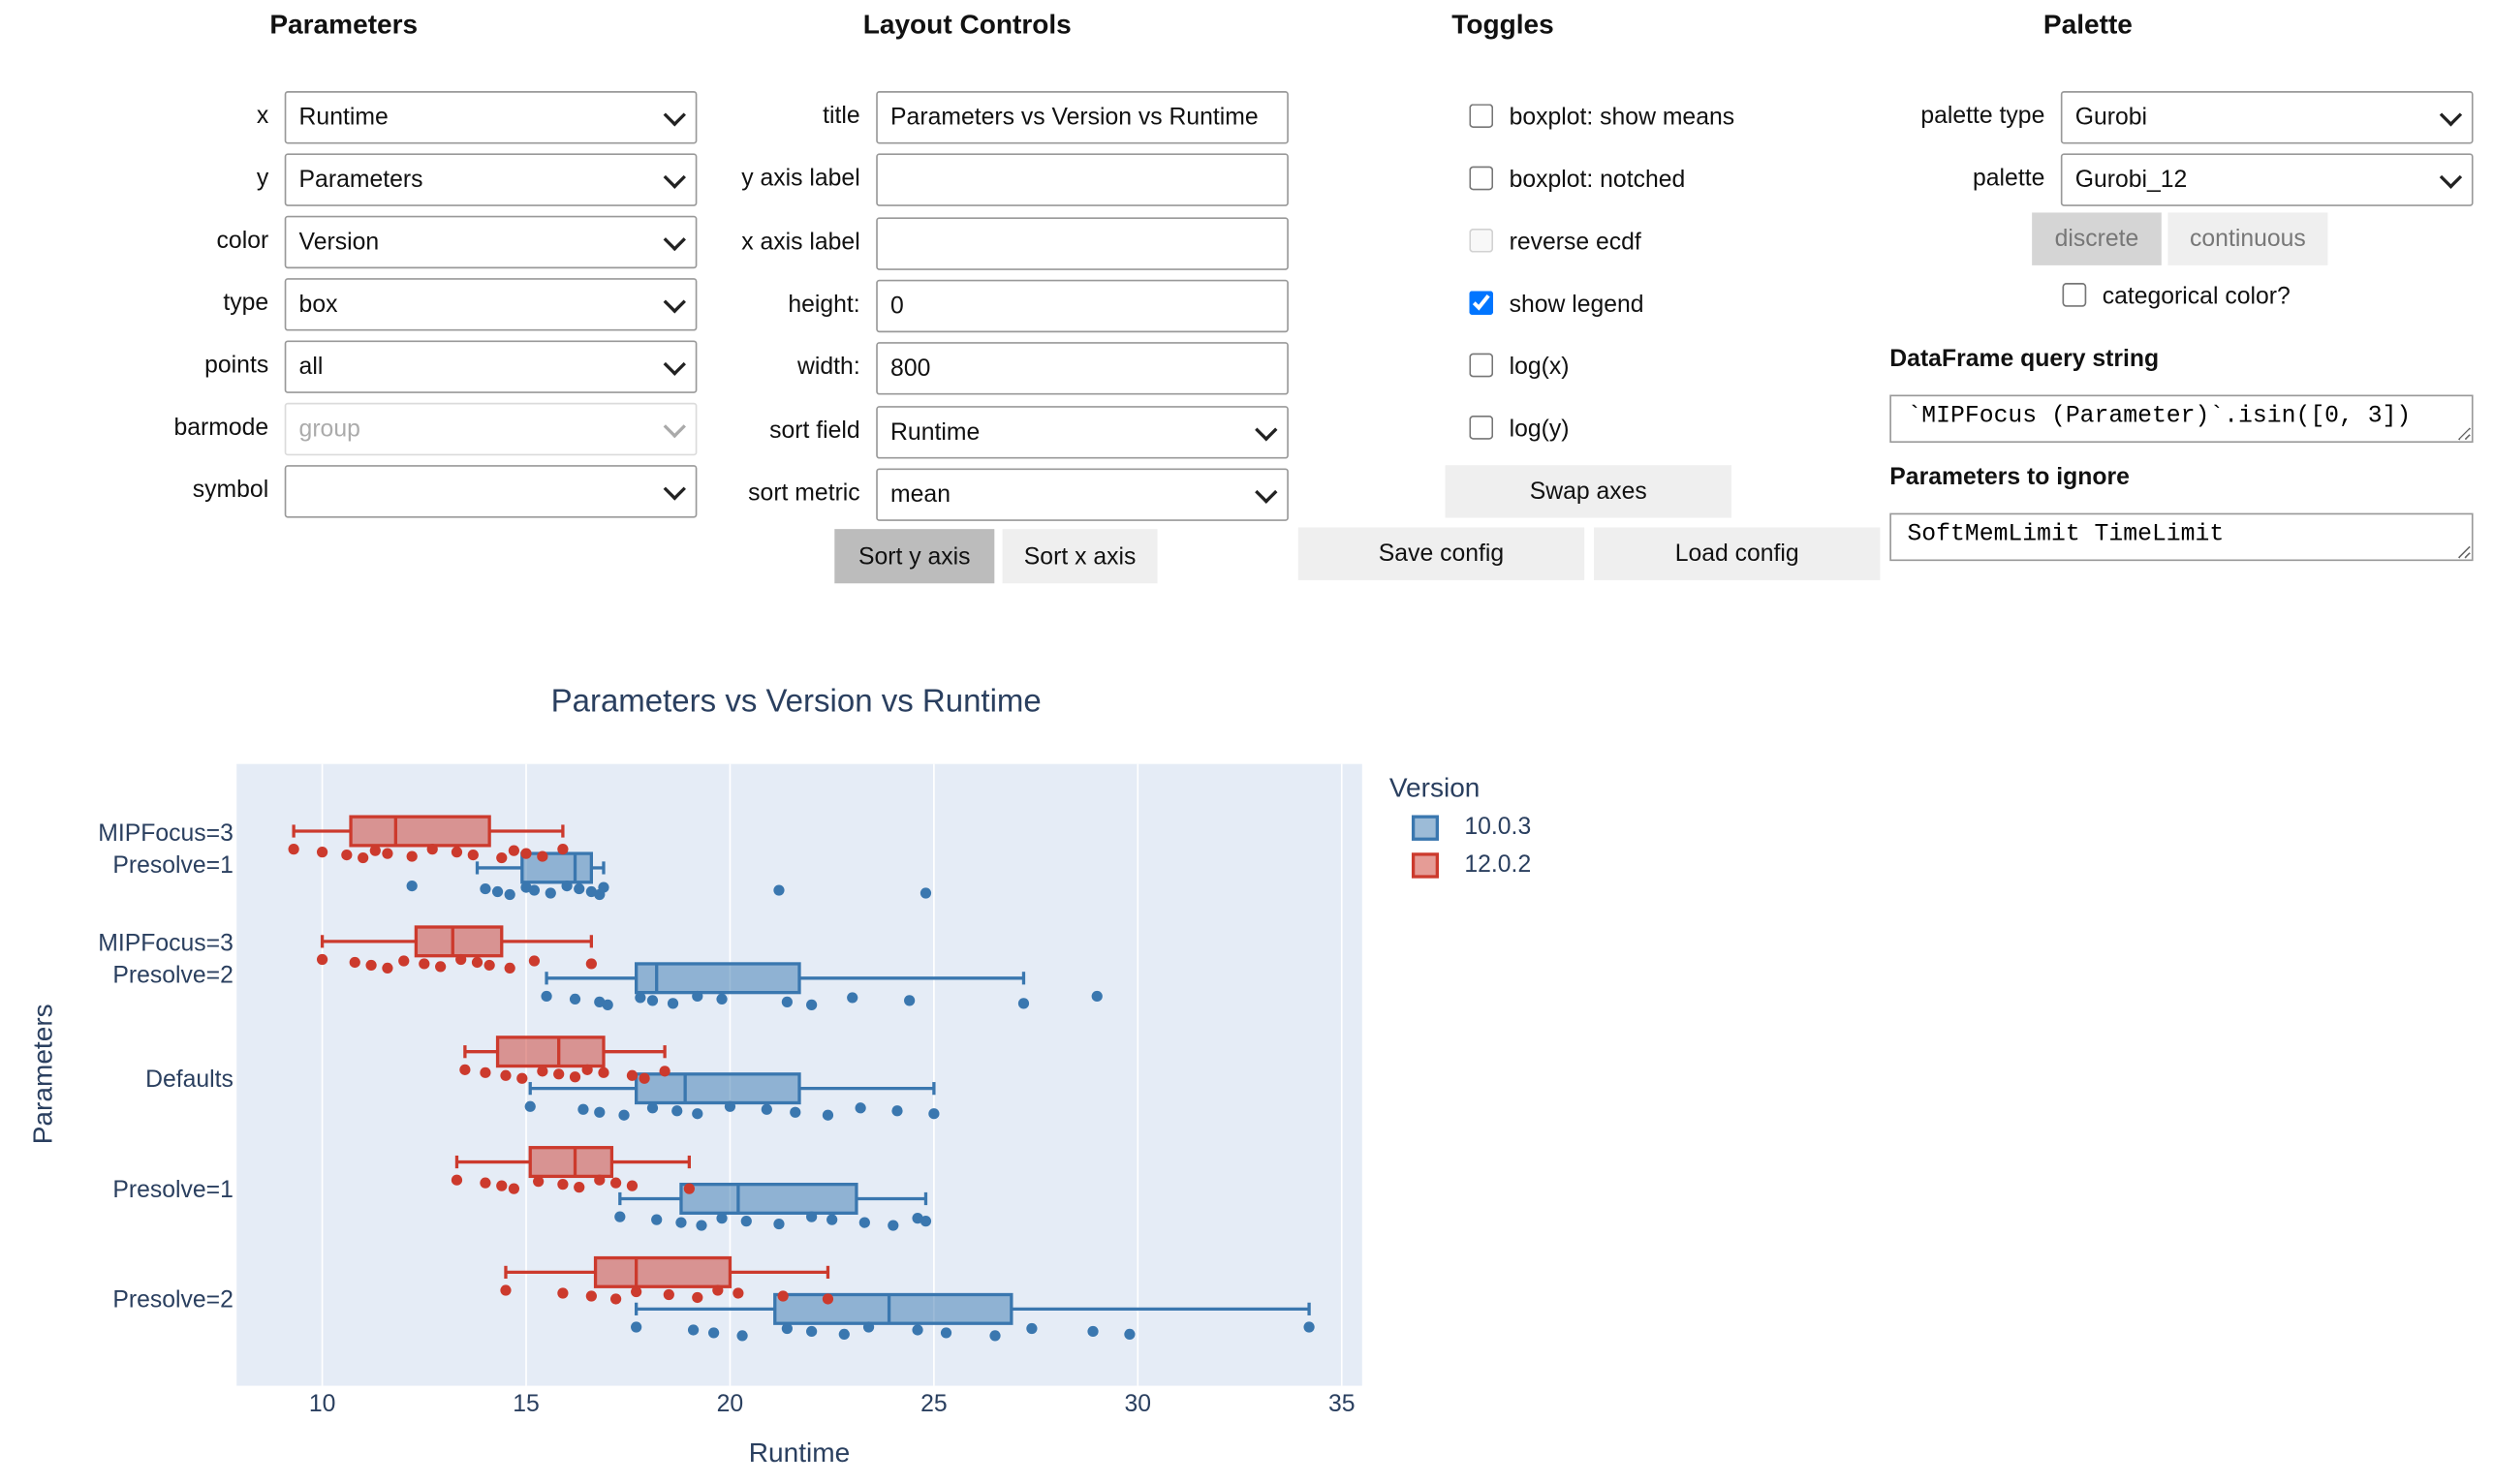 This screenshot has width=2494, height=1484. What do you see at coordinates (262, 116) in the screenshot?
I see `field-label: x` at bounding box center [262, 116].